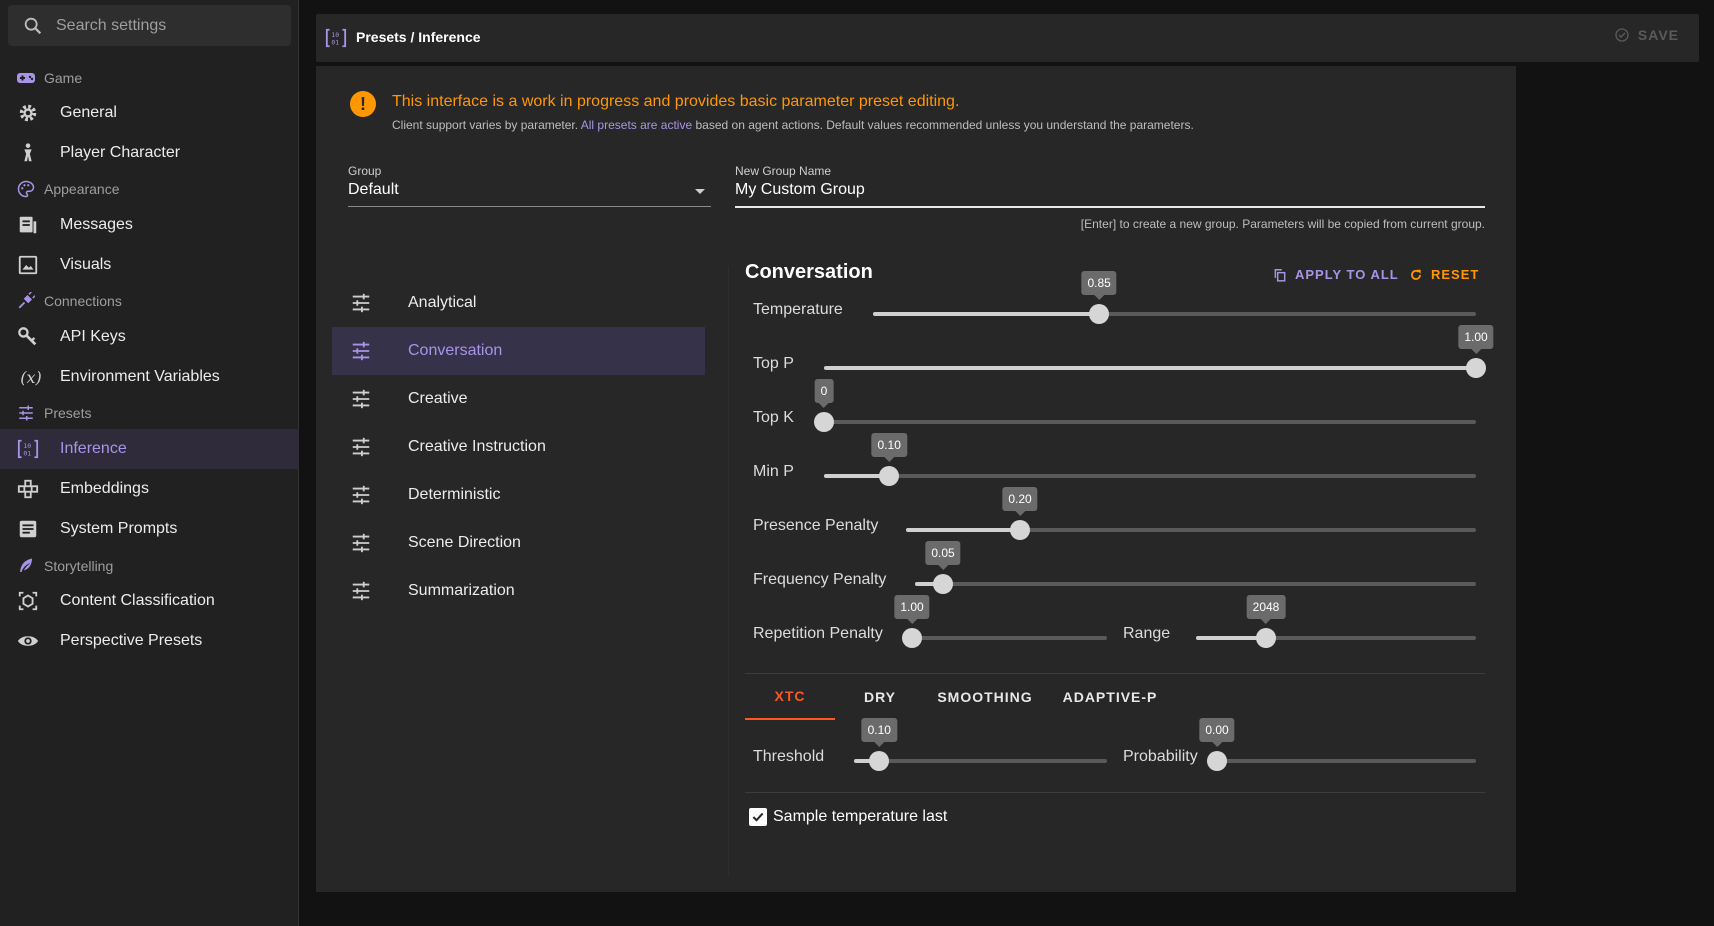 The height and width of the screenshot is (926, 1714). What do you see at coordinates (149, 265) in the screenshot?
I see `sidebar-item-visuals: Visuals` at bounding box center [149, 265].